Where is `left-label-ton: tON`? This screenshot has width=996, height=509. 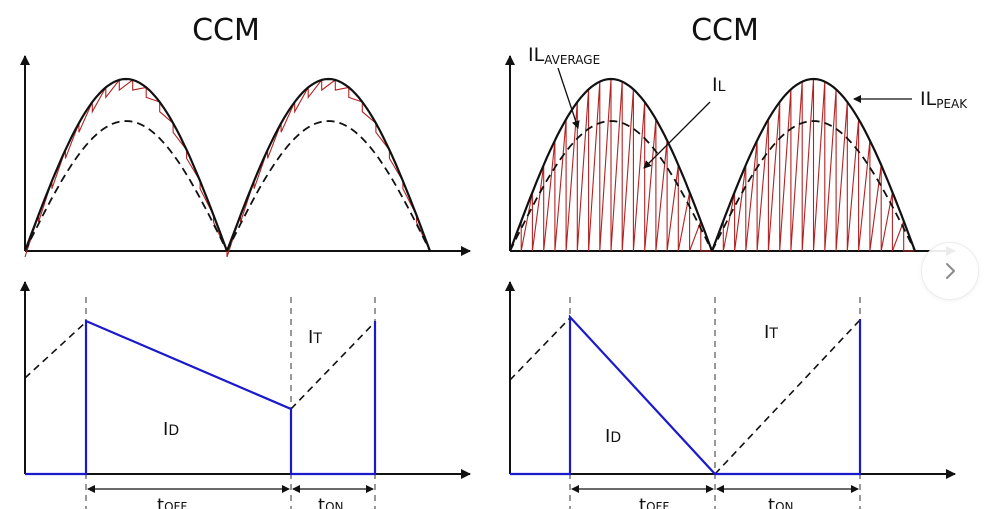 left-label-ton: tON is located at coordinates (330, 502).